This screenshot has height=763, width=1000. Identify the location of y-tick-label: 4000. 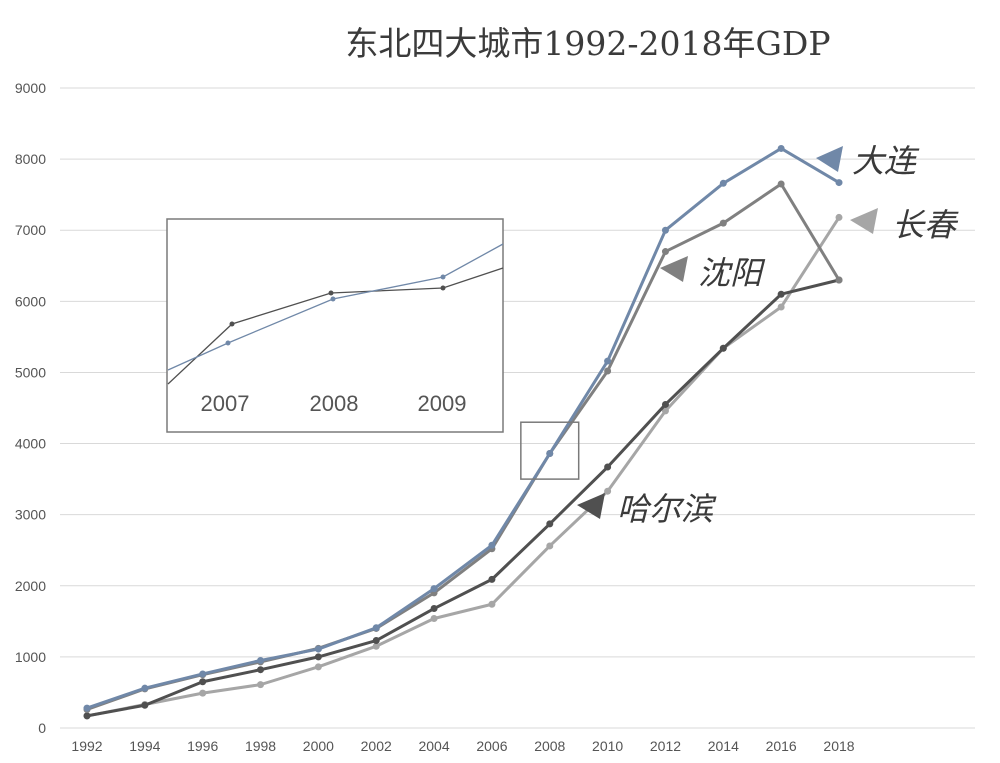
(30, 444).